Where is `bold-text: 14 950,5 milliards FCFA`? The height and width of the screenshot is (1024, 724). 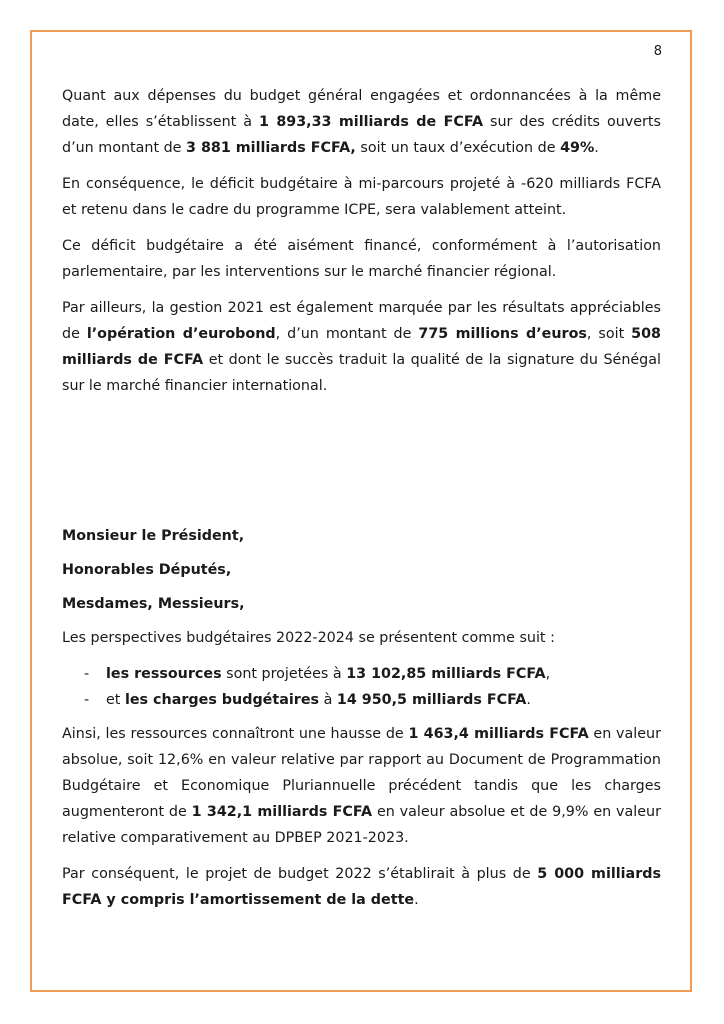 bold-text: 14 950,5 milliards FCFA is located at coordinates (431, 700).